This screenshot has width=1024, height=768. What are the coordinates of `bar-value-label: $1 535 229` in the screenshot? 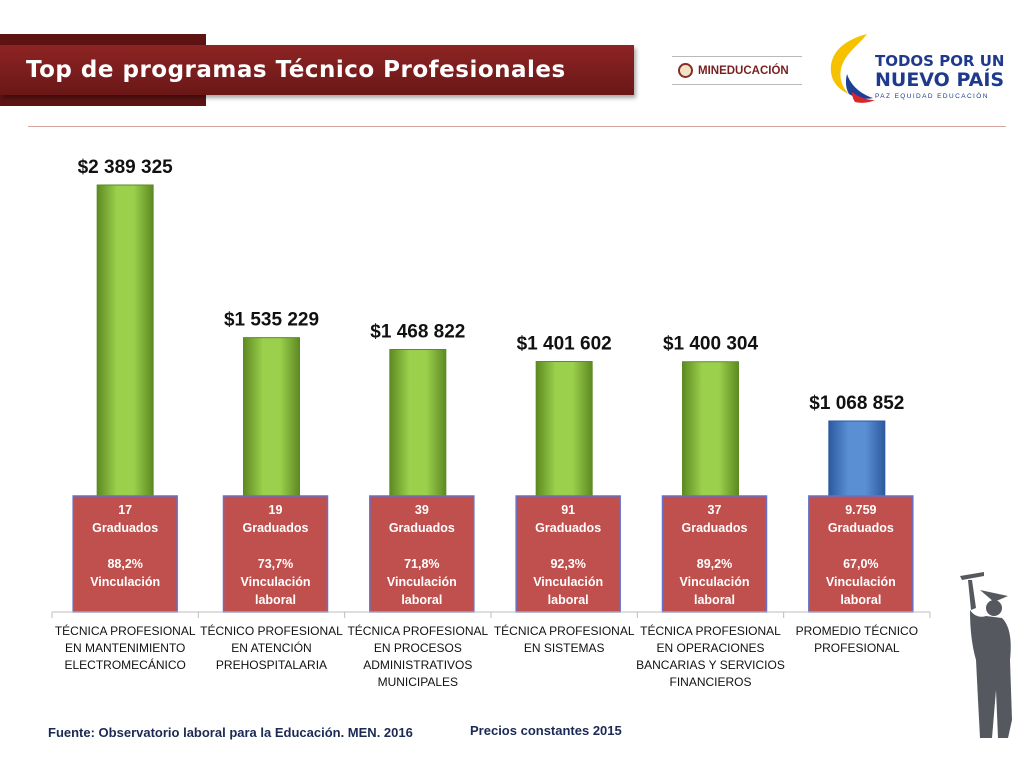 It's located at (271, 320).